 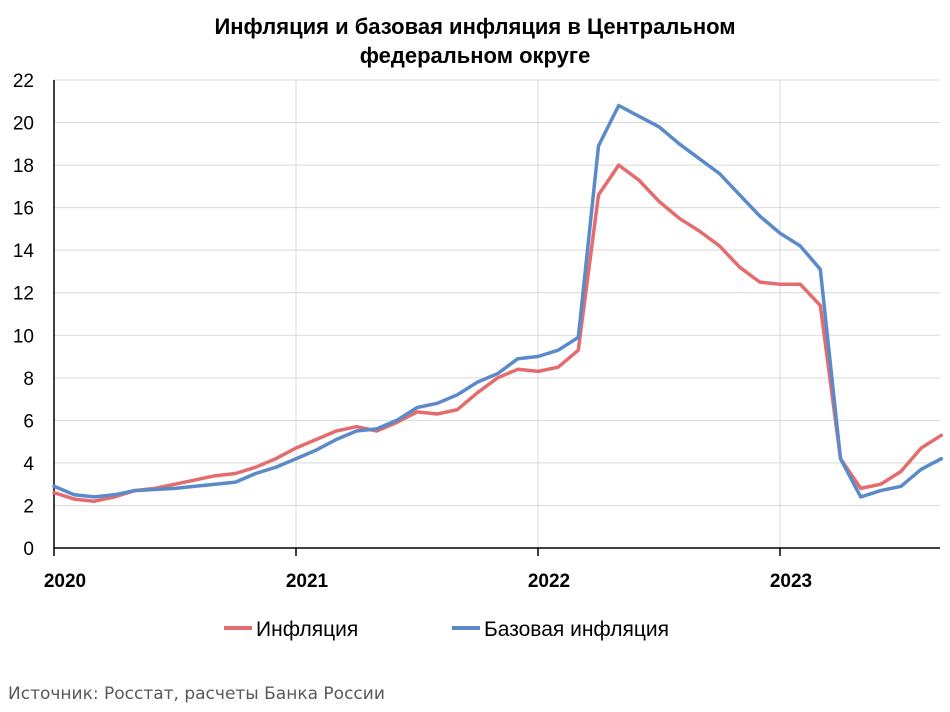 What do you see at coordinates (24, 251) in the screenshot?
I see `y-tick-label: 14` at bounding box center [24, 251].